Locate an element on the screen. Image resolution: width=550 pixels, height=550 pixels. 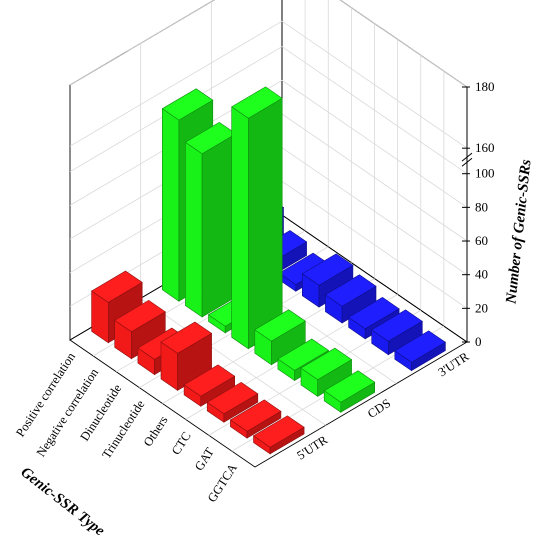
bar-utr-ctc is located at coordinates (232, 402).